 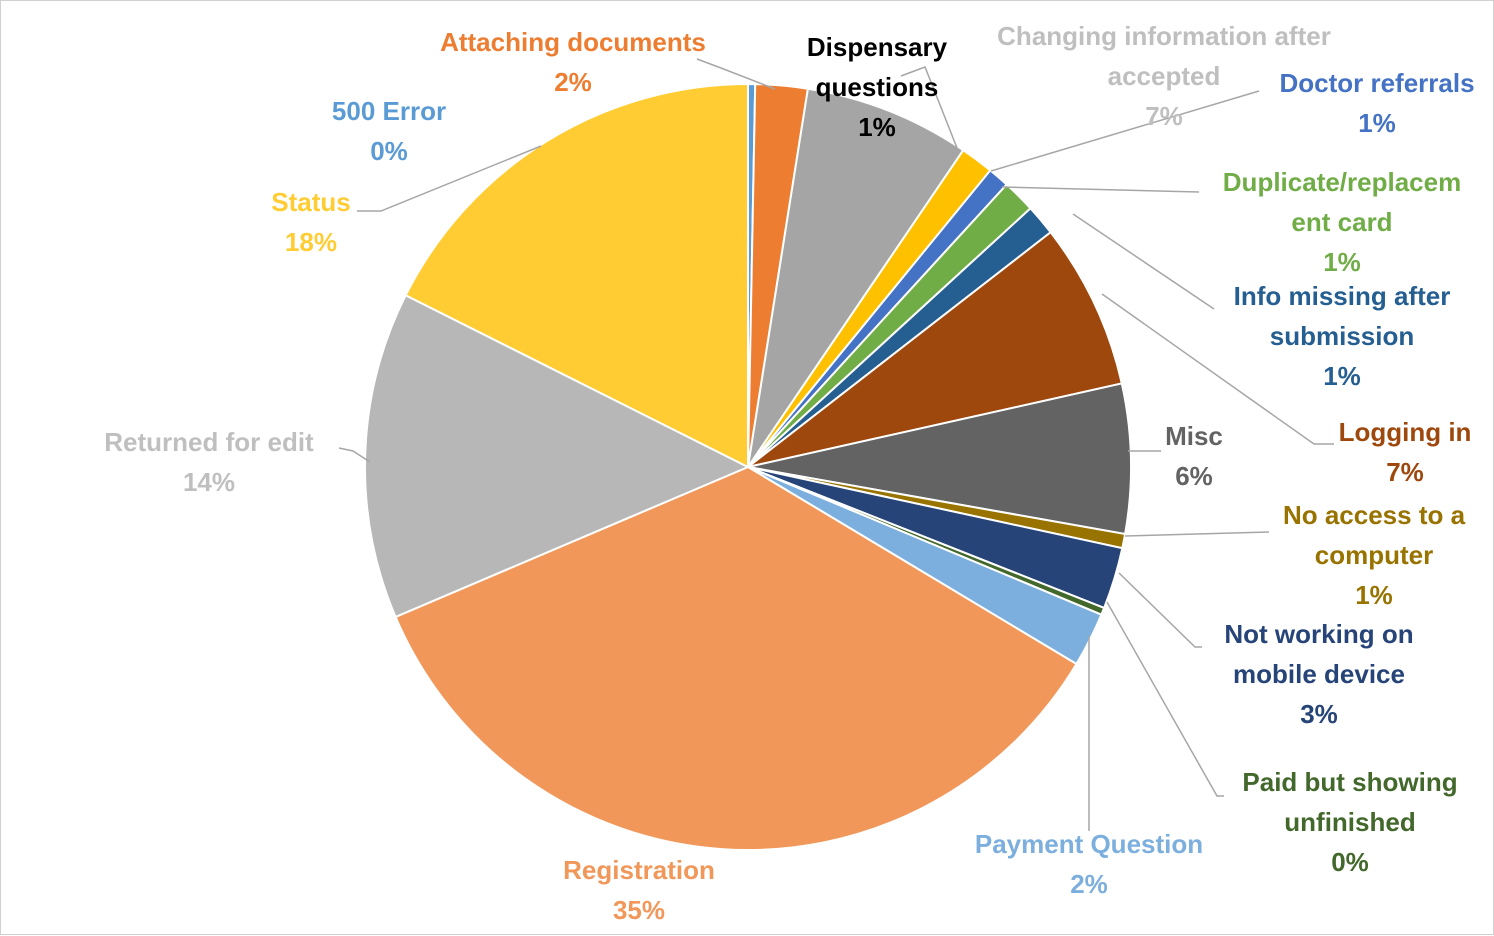 I want to click on leader-line-attaching-documents, so click(x=736, y=74).